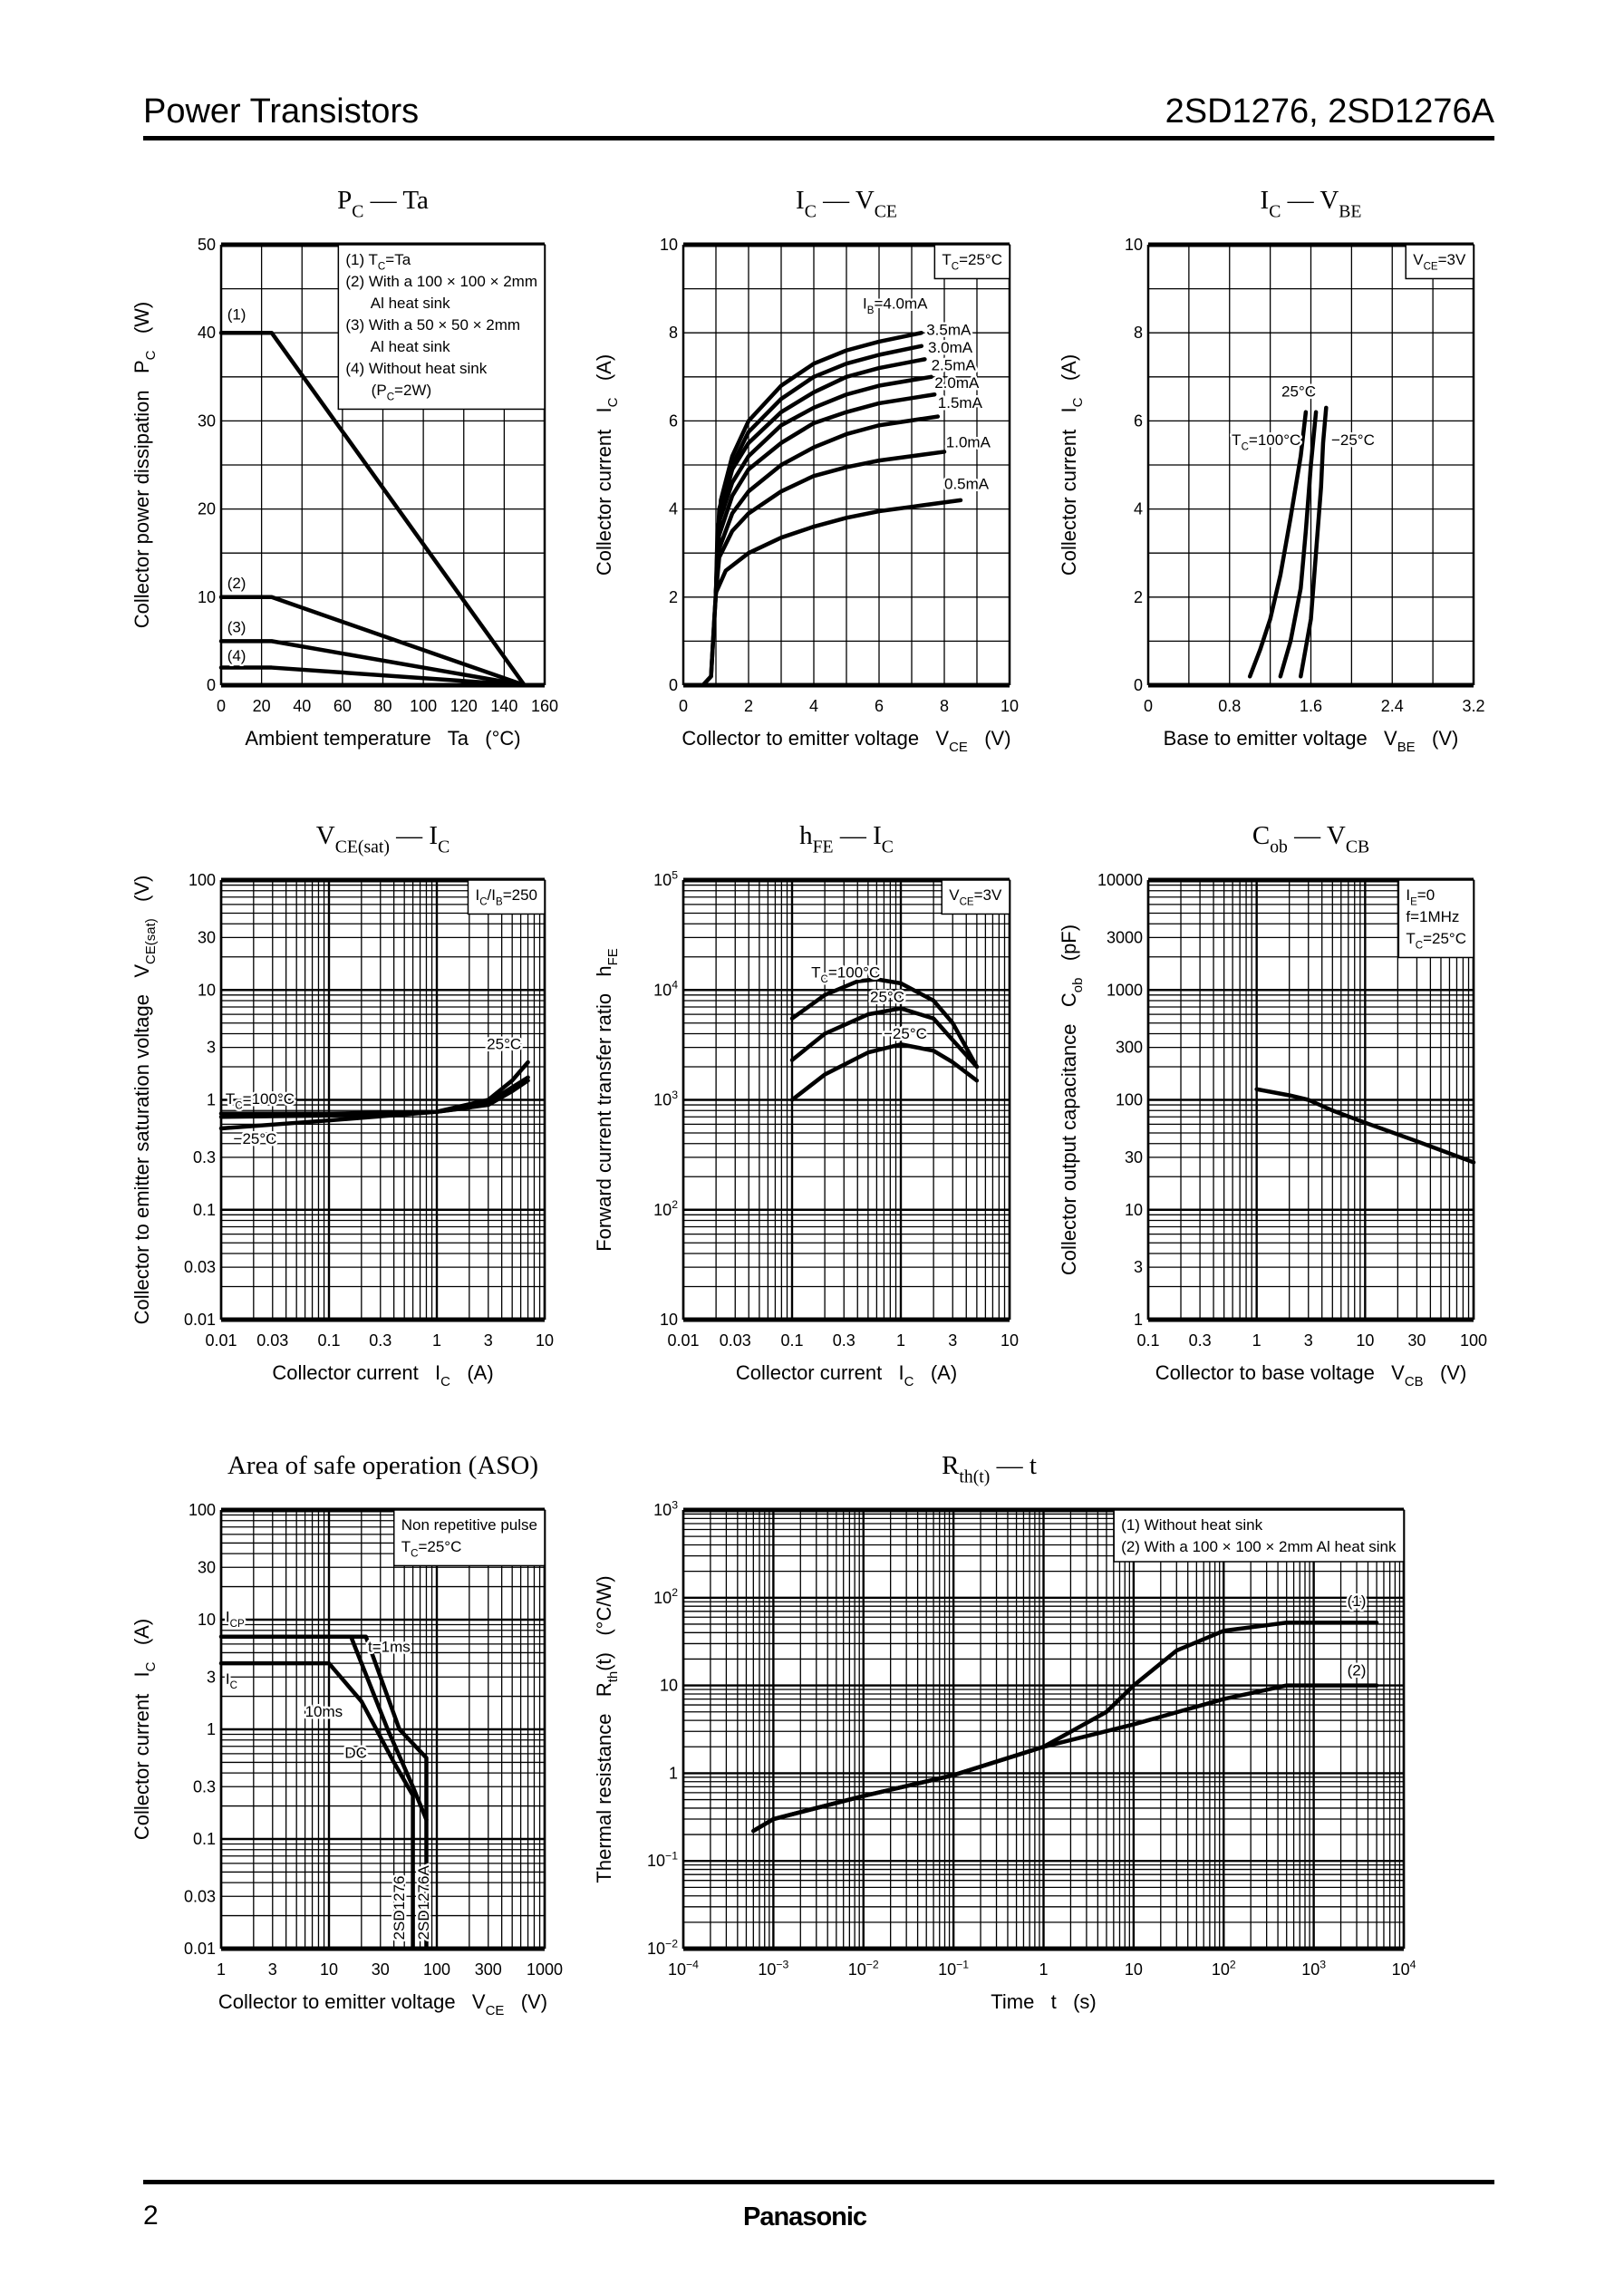  What do you see at coordinates (675, 985) in the screenshot?
I see `text-run: 4` at bounding box center [675, 985].